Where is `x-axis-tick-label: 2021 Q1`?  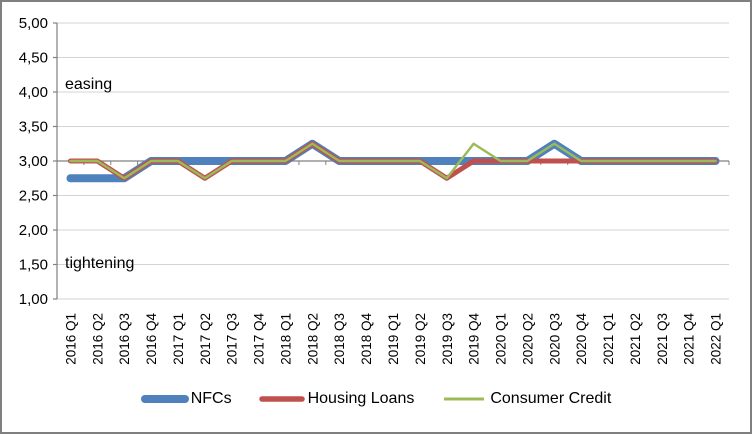 x-axis-tick-label: 2021 Q1 is located at coordinates (608, 339).